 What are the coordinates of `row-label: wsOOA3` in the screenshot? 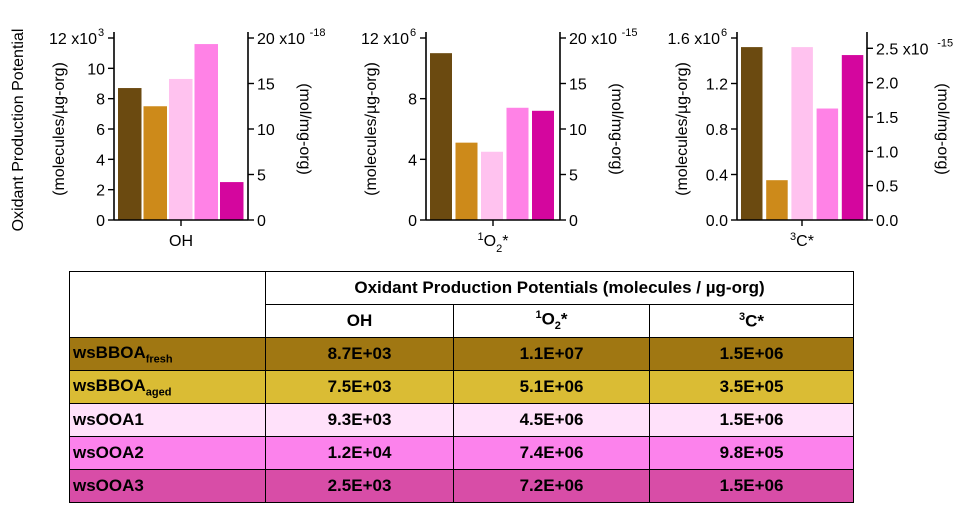 It's located at (167, 486).